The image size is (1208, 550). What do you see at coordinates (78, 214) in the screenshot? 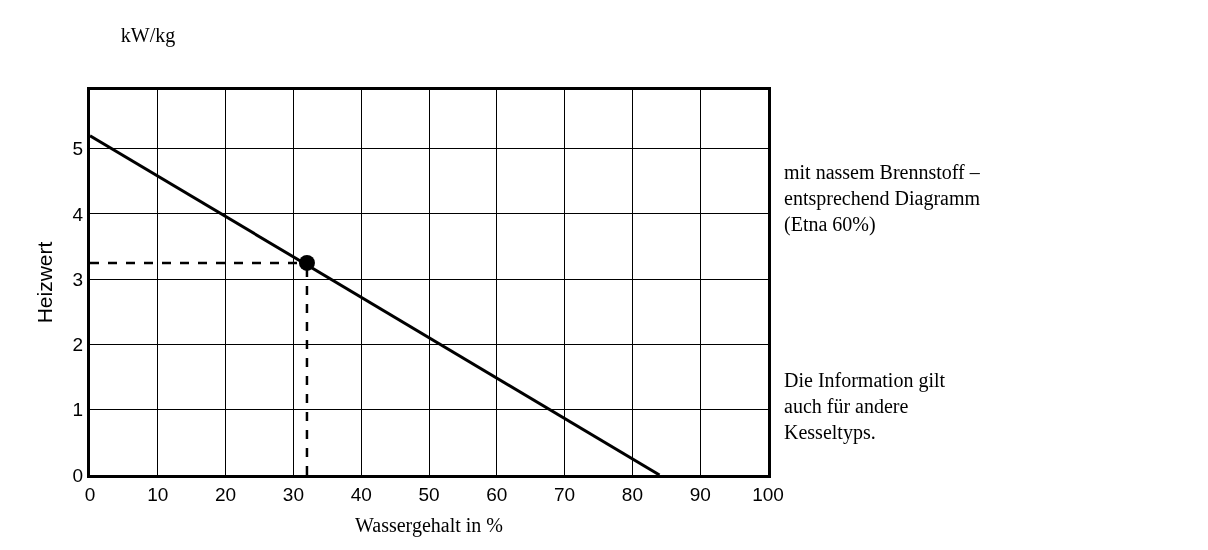
I see `y-tick-label: 4` at bounding box center [78, 214].